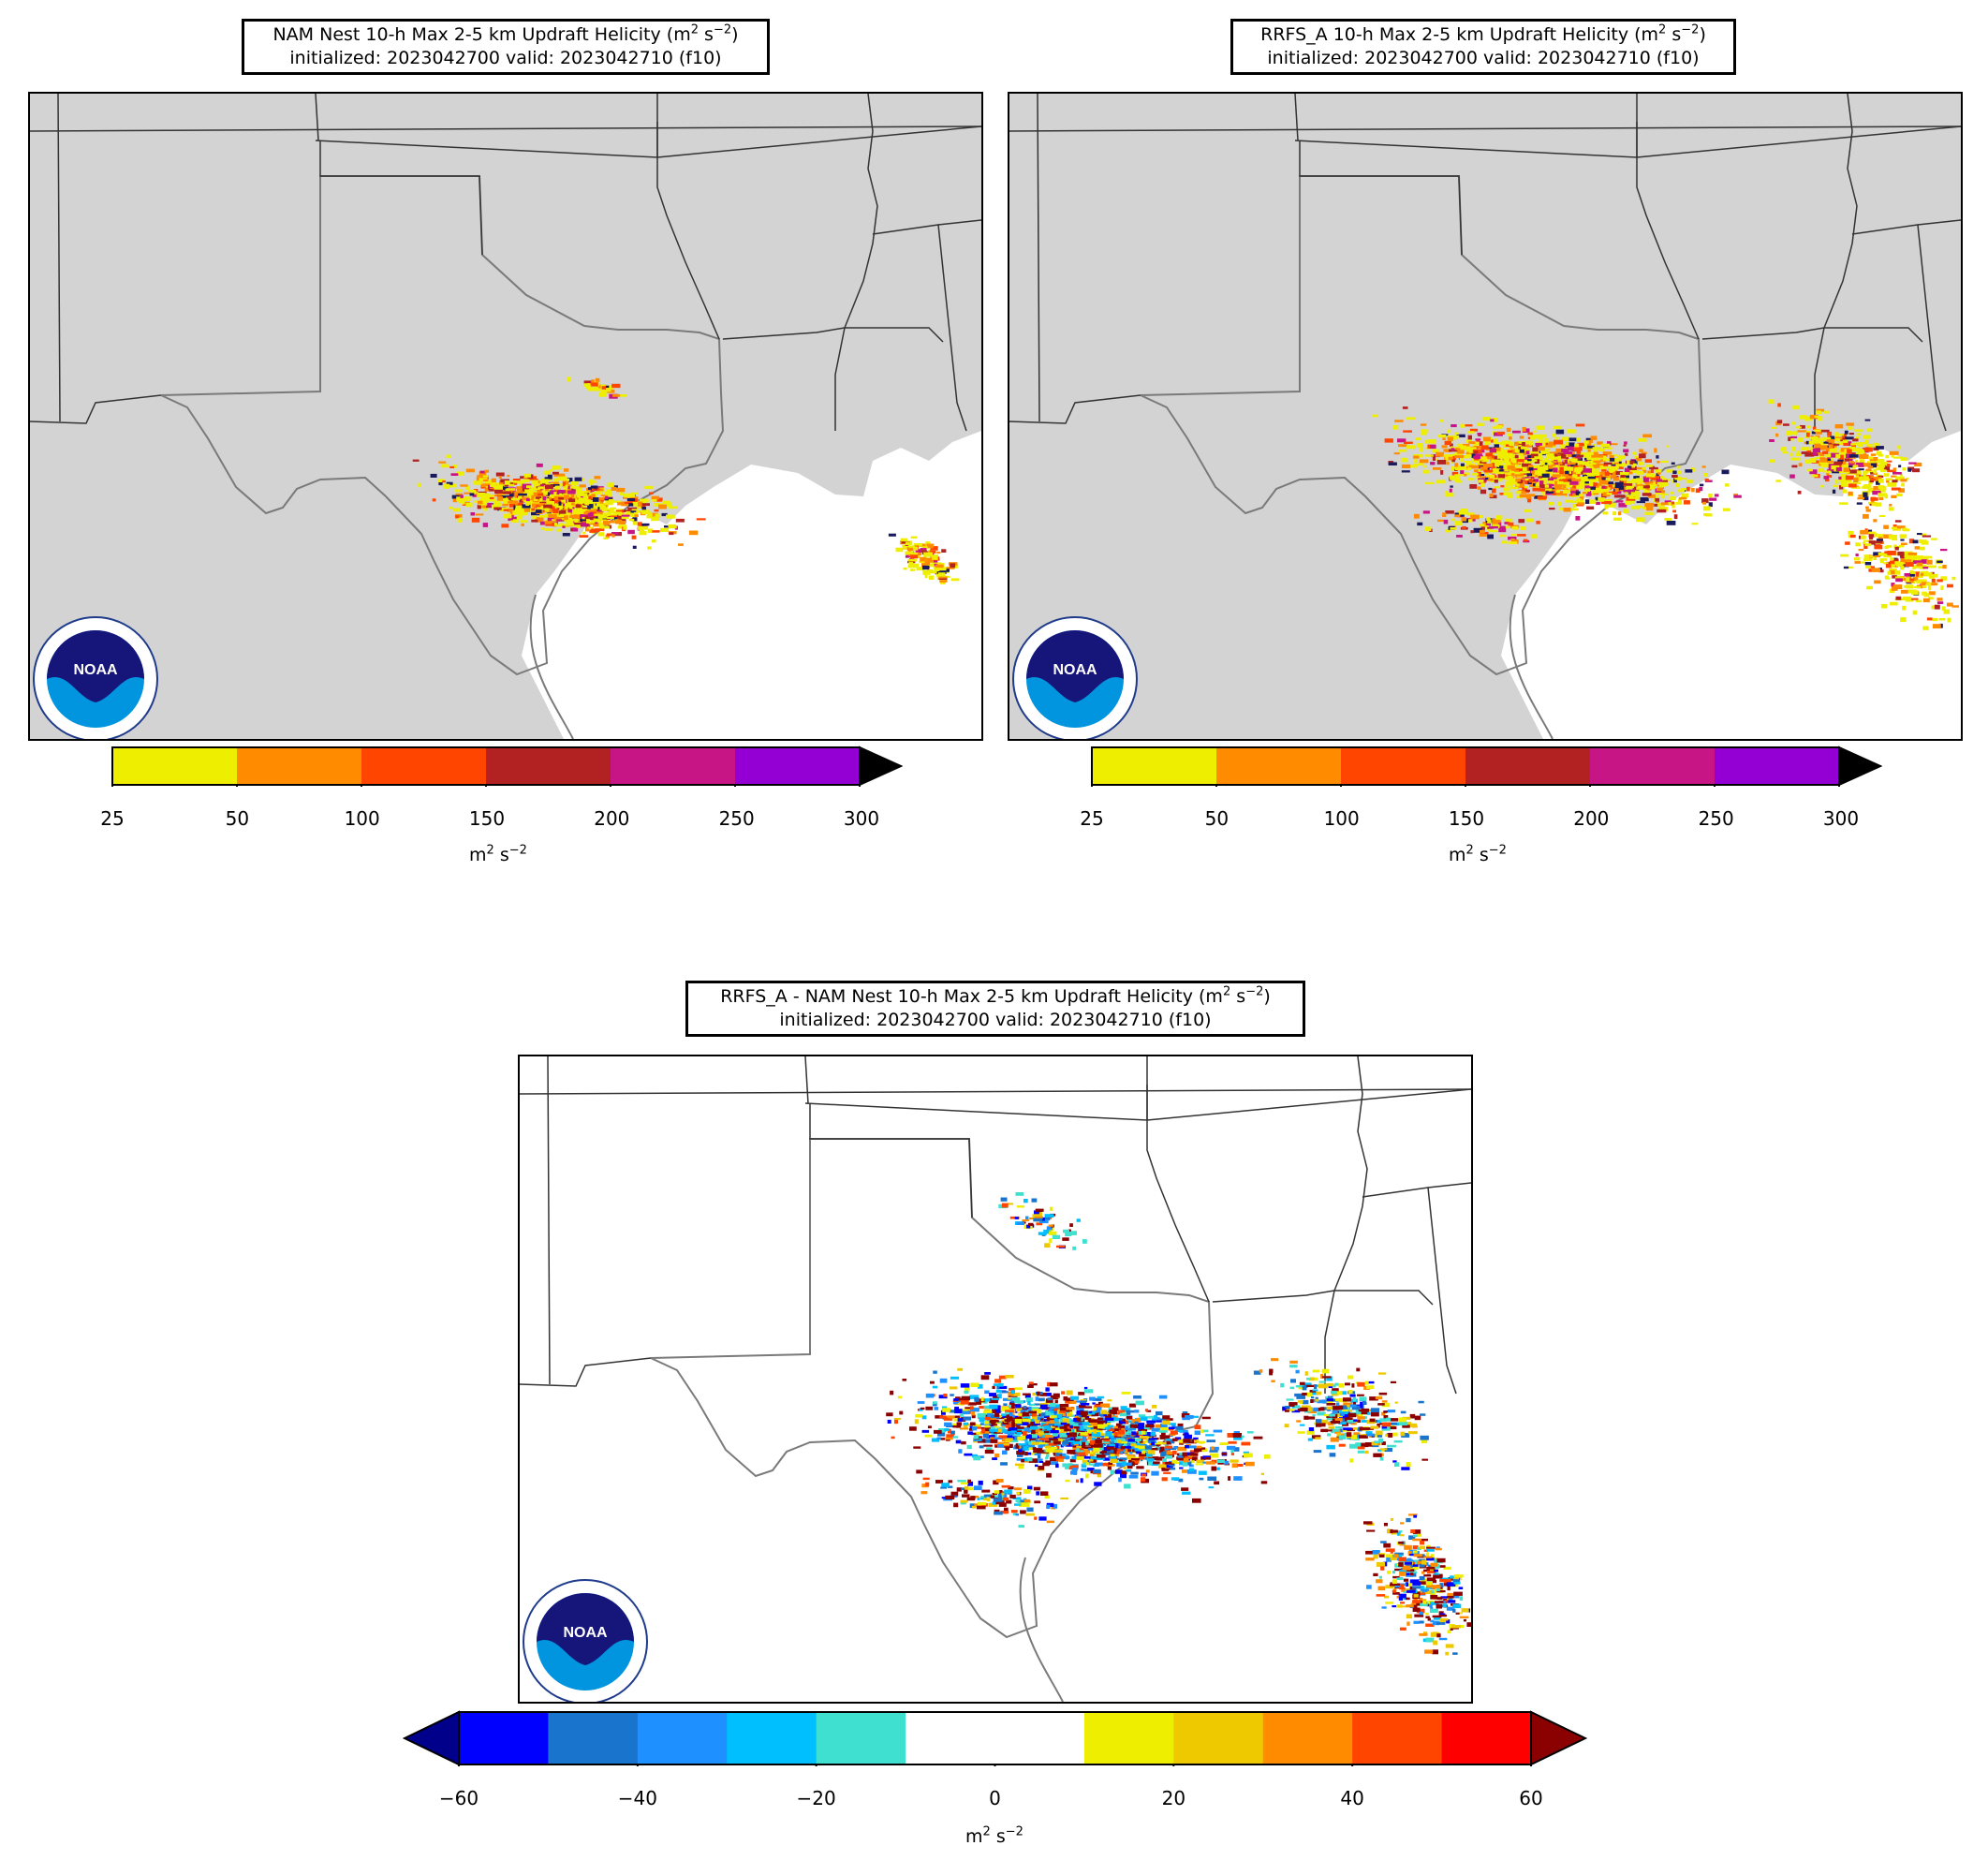 This screenshot has width=1988, height=1875. I want to click on colorbar-segment, so click(424, 766).